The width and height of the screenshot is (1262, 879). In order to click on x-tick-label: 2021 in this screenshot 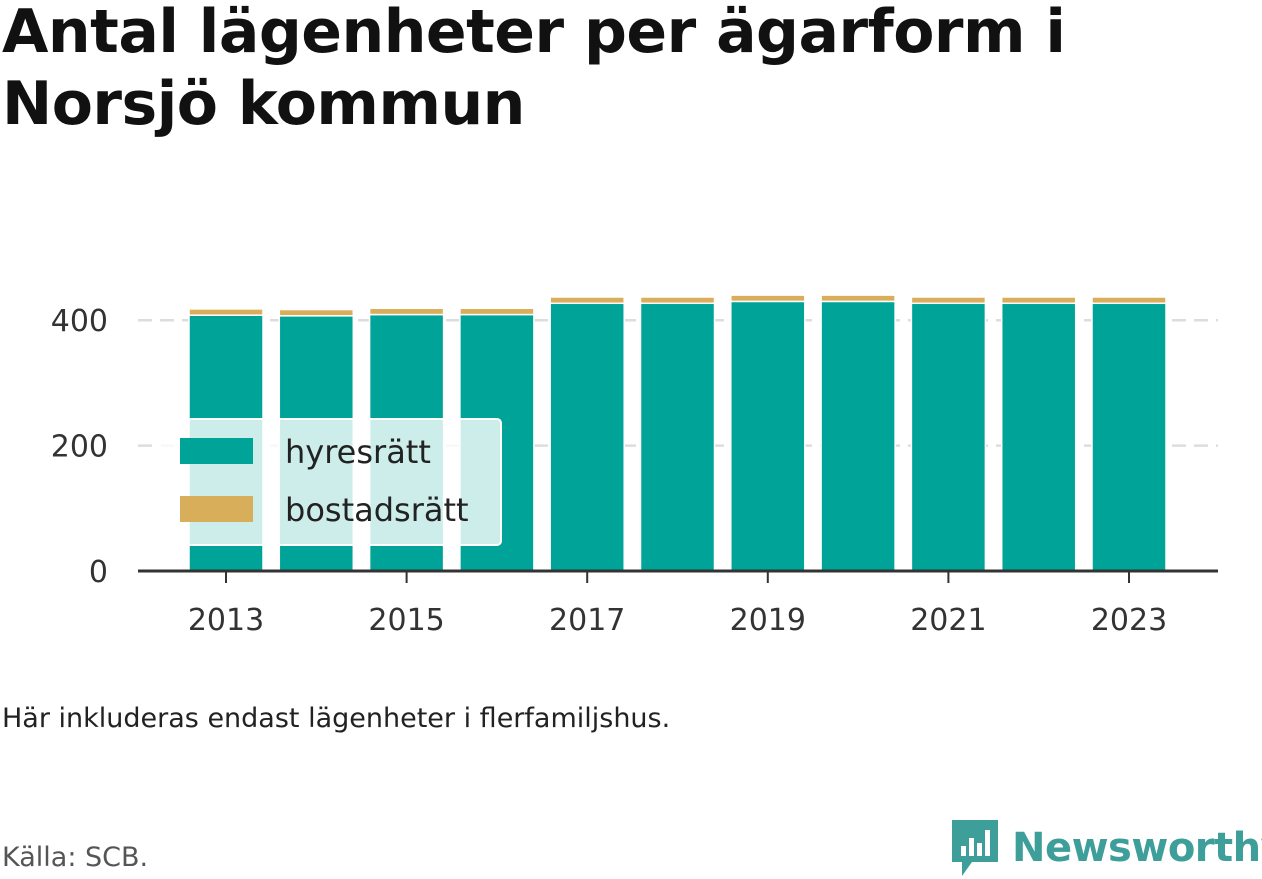, I will do `click(948, 620)`.